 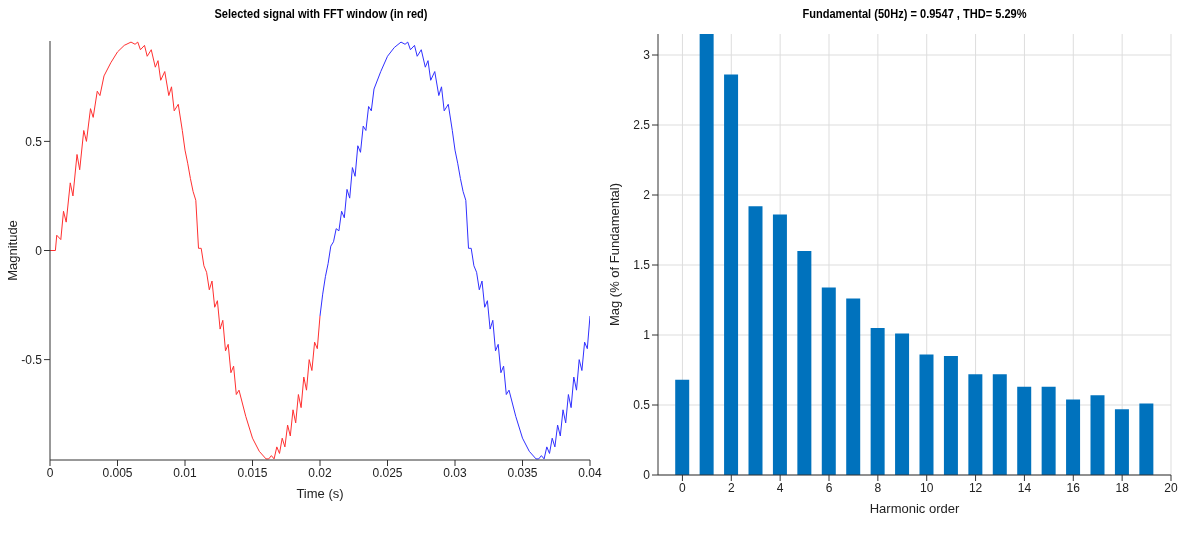 I want to click on x-tick-label: 20, so click(x=1171, y=487).